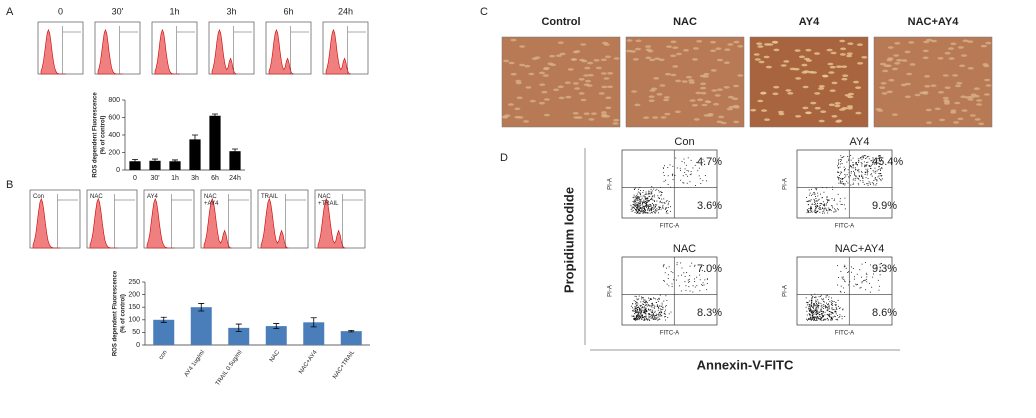 The image size is (1036, 418). Describe the element at coordinates (844, 334) in the screenshot. I see `plot-axis-label: FITC-A` at that location.